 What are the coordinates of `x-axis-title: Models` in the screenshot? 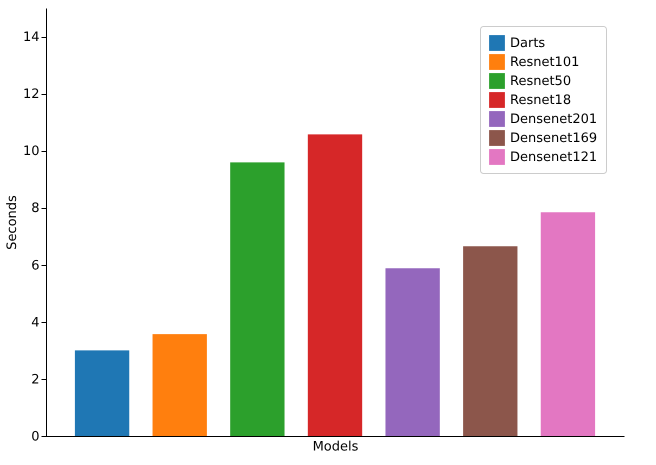 It's located at (335, 447).